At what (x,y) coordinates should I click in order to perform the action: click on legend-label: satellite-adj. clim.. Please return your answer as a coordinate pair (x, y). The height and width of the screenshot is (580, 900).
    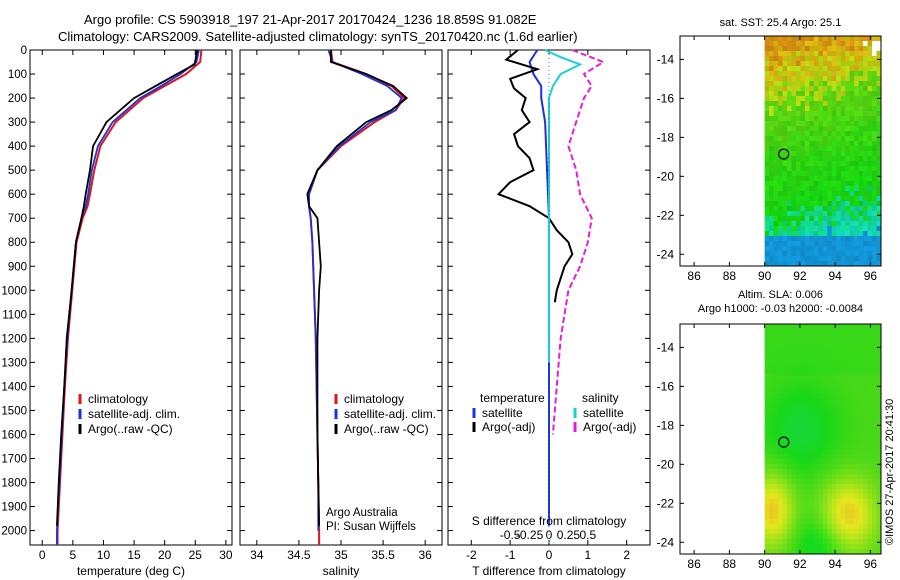
    Looking at the image, I should click on (390, 414).